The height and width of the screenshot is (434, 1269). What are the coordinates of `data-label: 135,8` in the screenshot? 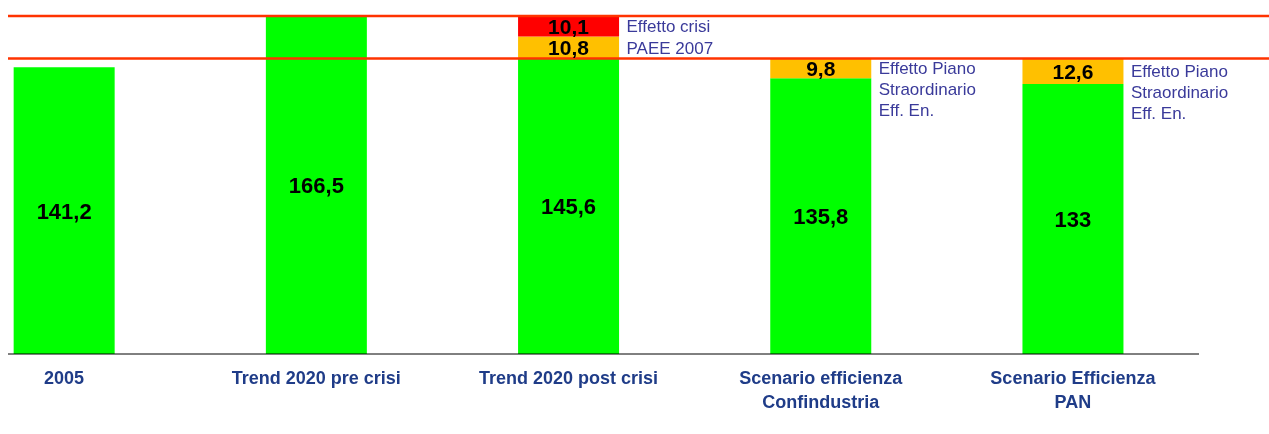 It's located at (821, 217).